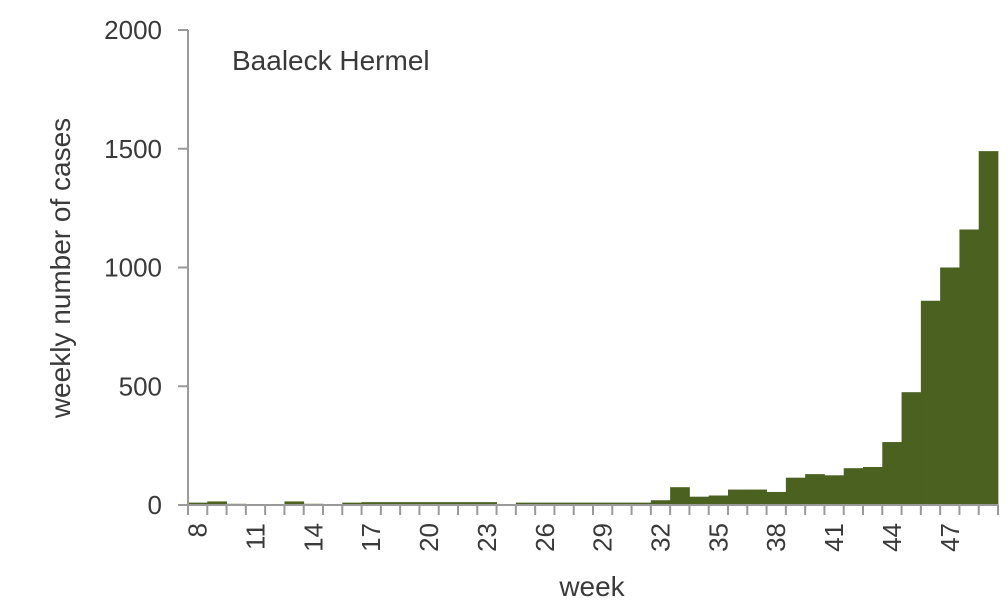 The height and width of the screenshot is (608, 1008). What do you see at coordinates (60, 268) in the screenshot?
I see `y-axis-title: weekly number of cases` at bounding box center [60, 268].